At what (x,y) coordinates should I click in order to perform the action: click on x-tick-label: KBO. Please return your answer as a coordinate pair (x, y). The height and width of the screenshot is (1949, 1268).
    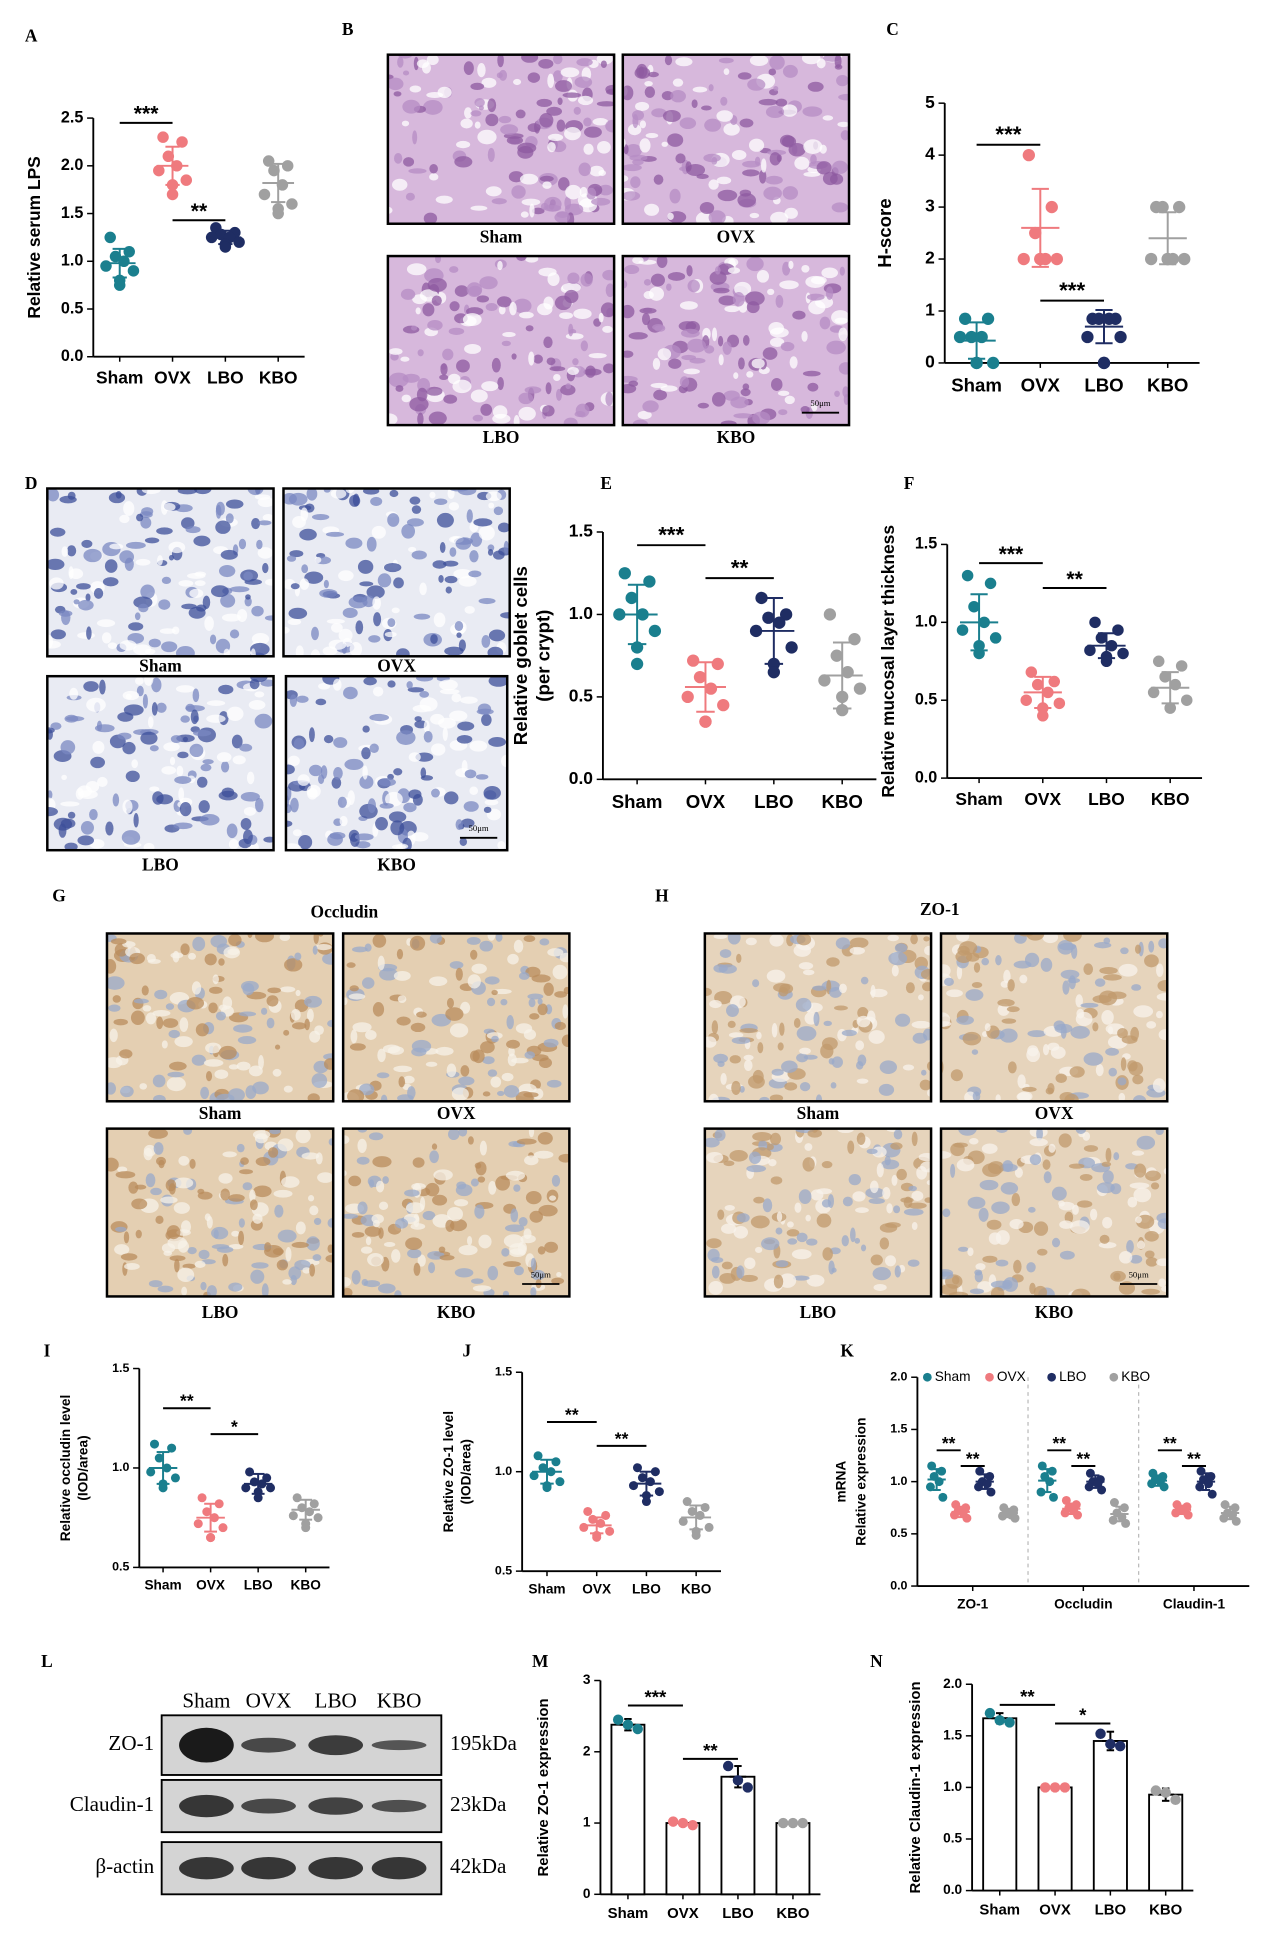
    Looking at the image, I should click on (1165, 1910).